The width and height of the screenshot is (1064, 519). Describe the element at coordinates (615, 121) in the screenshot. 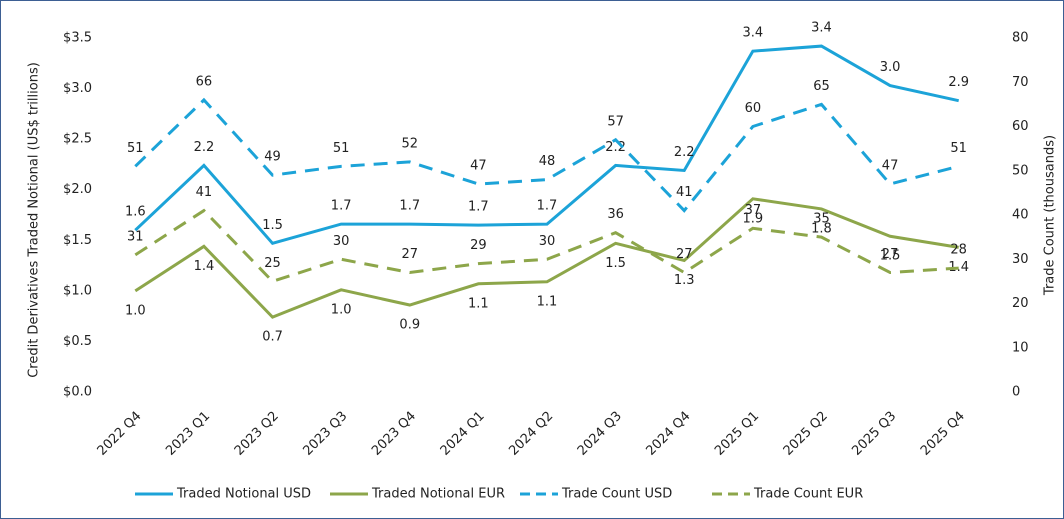

I see `data-label: 57` at that location.